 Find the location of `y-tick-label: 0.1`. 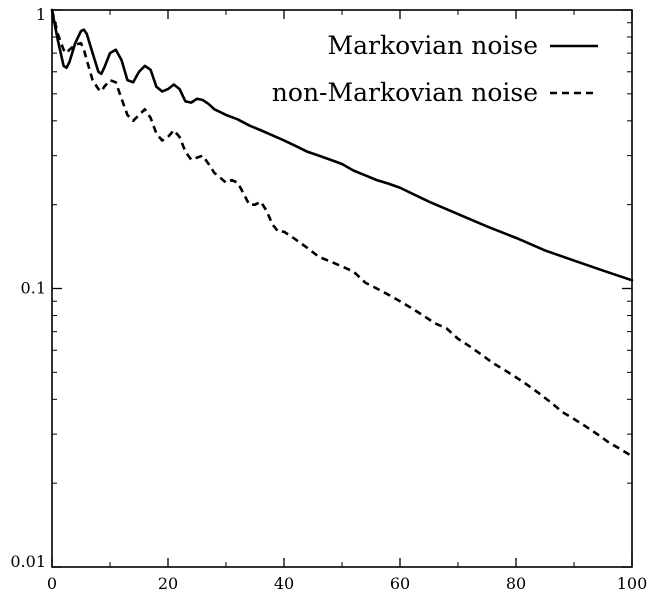

y-tick-label: 0.1 is located at coordinates (33, 288).